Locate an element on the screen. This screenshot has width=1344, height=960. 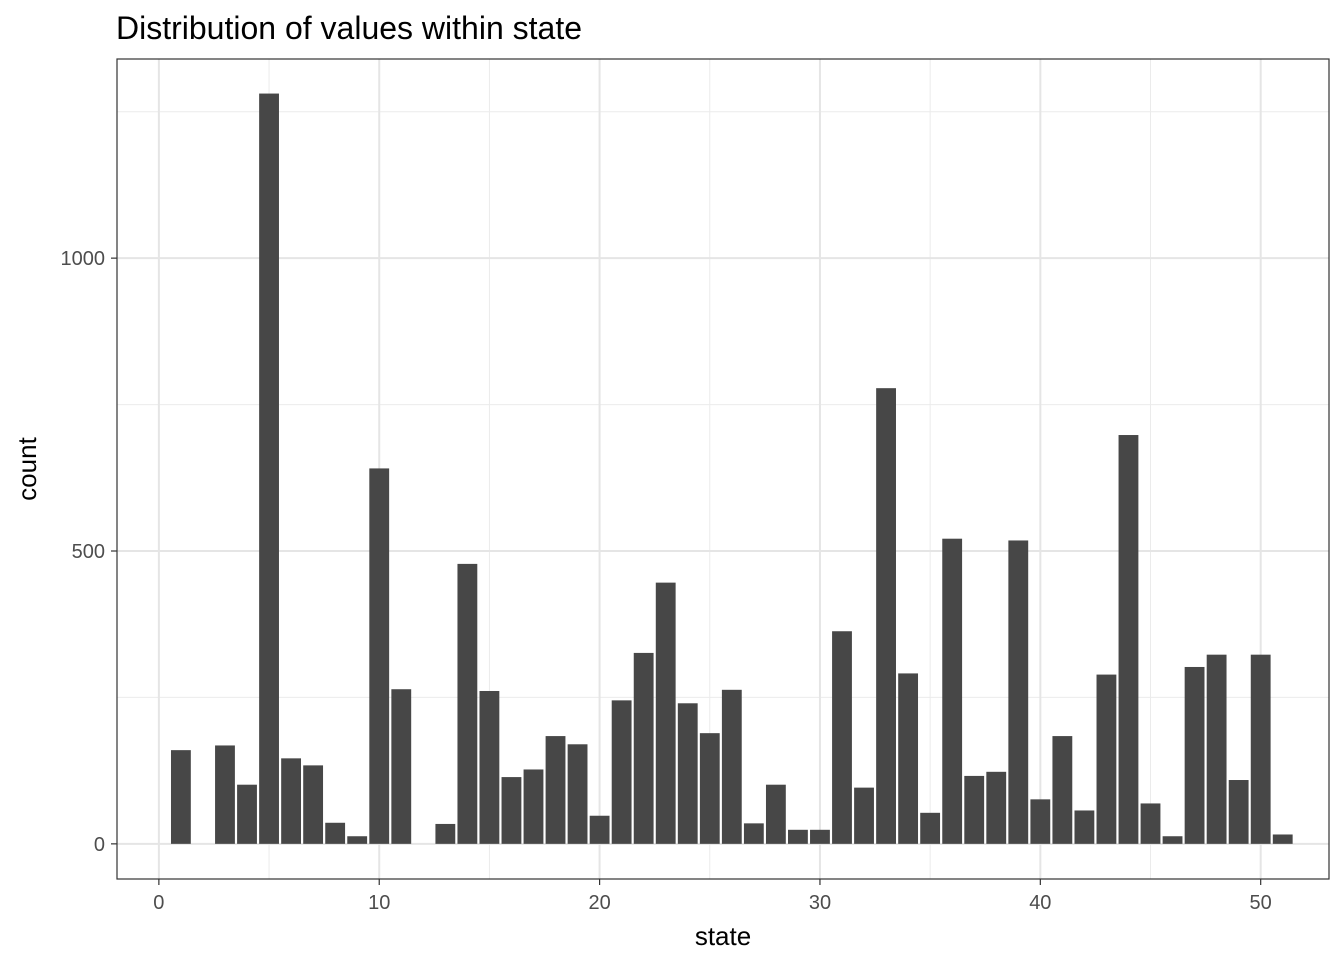
x-tick-label: 20 is located at coordinates (599, 903).